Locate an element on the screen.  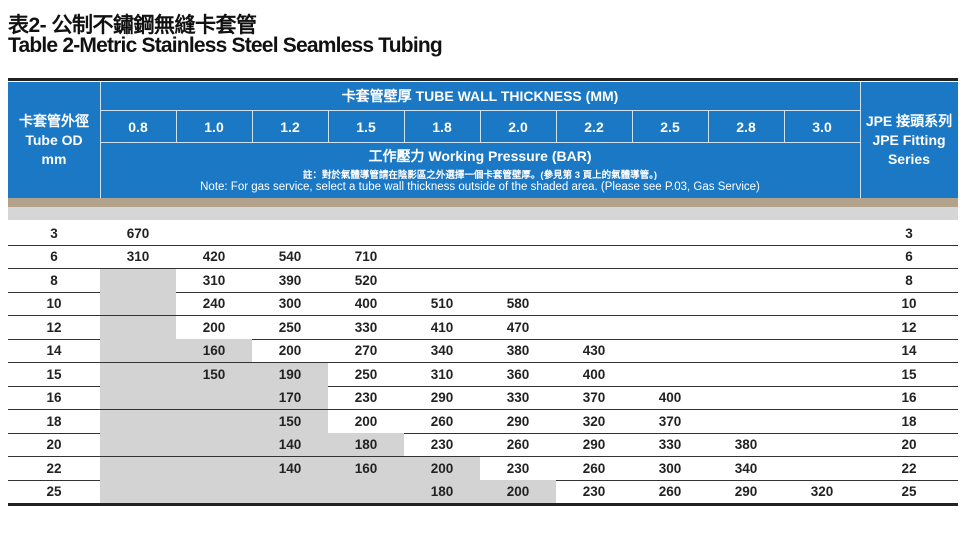
table-row: 6 310 420 540 710 6 is located at coordinates (483, 257).